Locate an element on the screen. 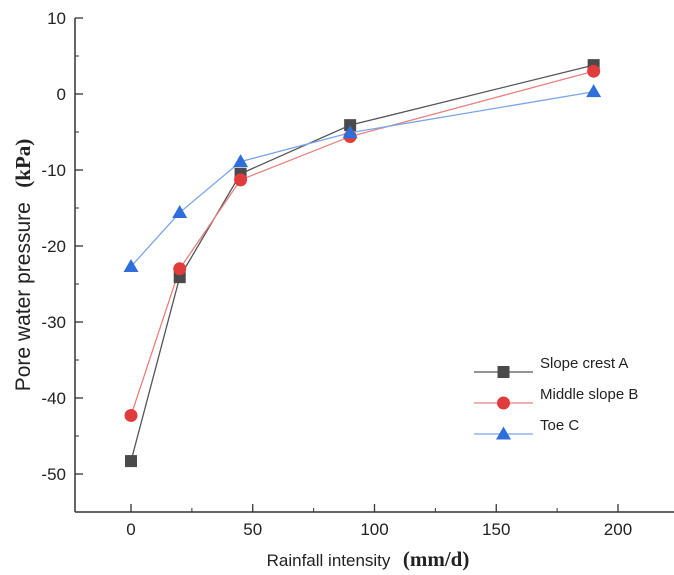  x-axis-title: Rainfall intensity (mm/d) is located at coordinates (368, 559).